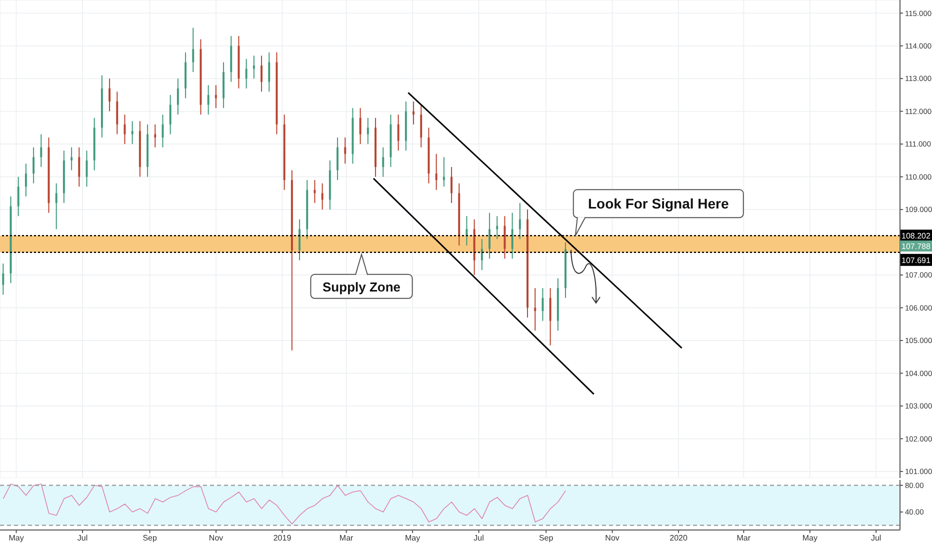 The width and height of the screenshot is (932, 550). I want to click on ref-line-label: 107.691, so click(917, 260).